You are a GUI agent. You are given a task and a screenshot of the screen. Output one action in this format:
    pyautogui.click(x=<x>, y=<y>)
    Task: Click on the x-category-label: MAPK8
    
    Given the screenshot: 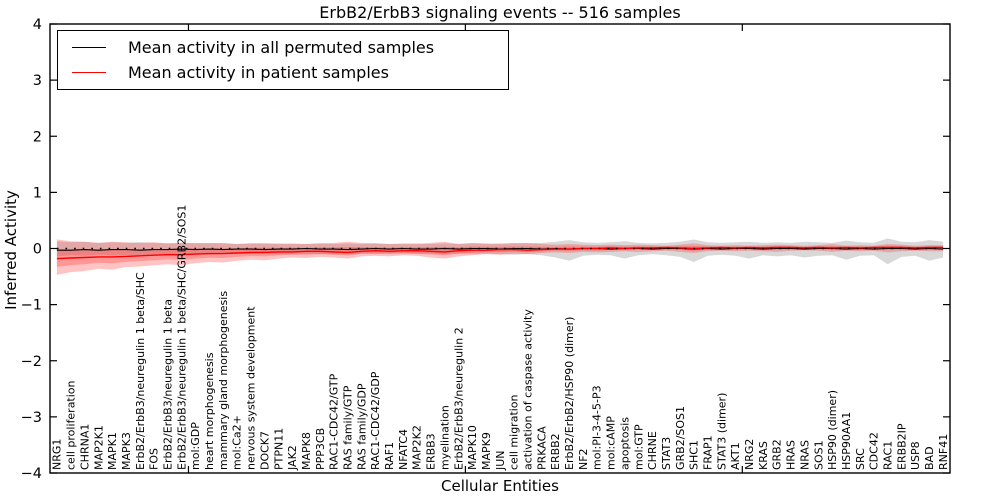 What is the action you would take?
    pyautogui.click(x=306, y=451)
    